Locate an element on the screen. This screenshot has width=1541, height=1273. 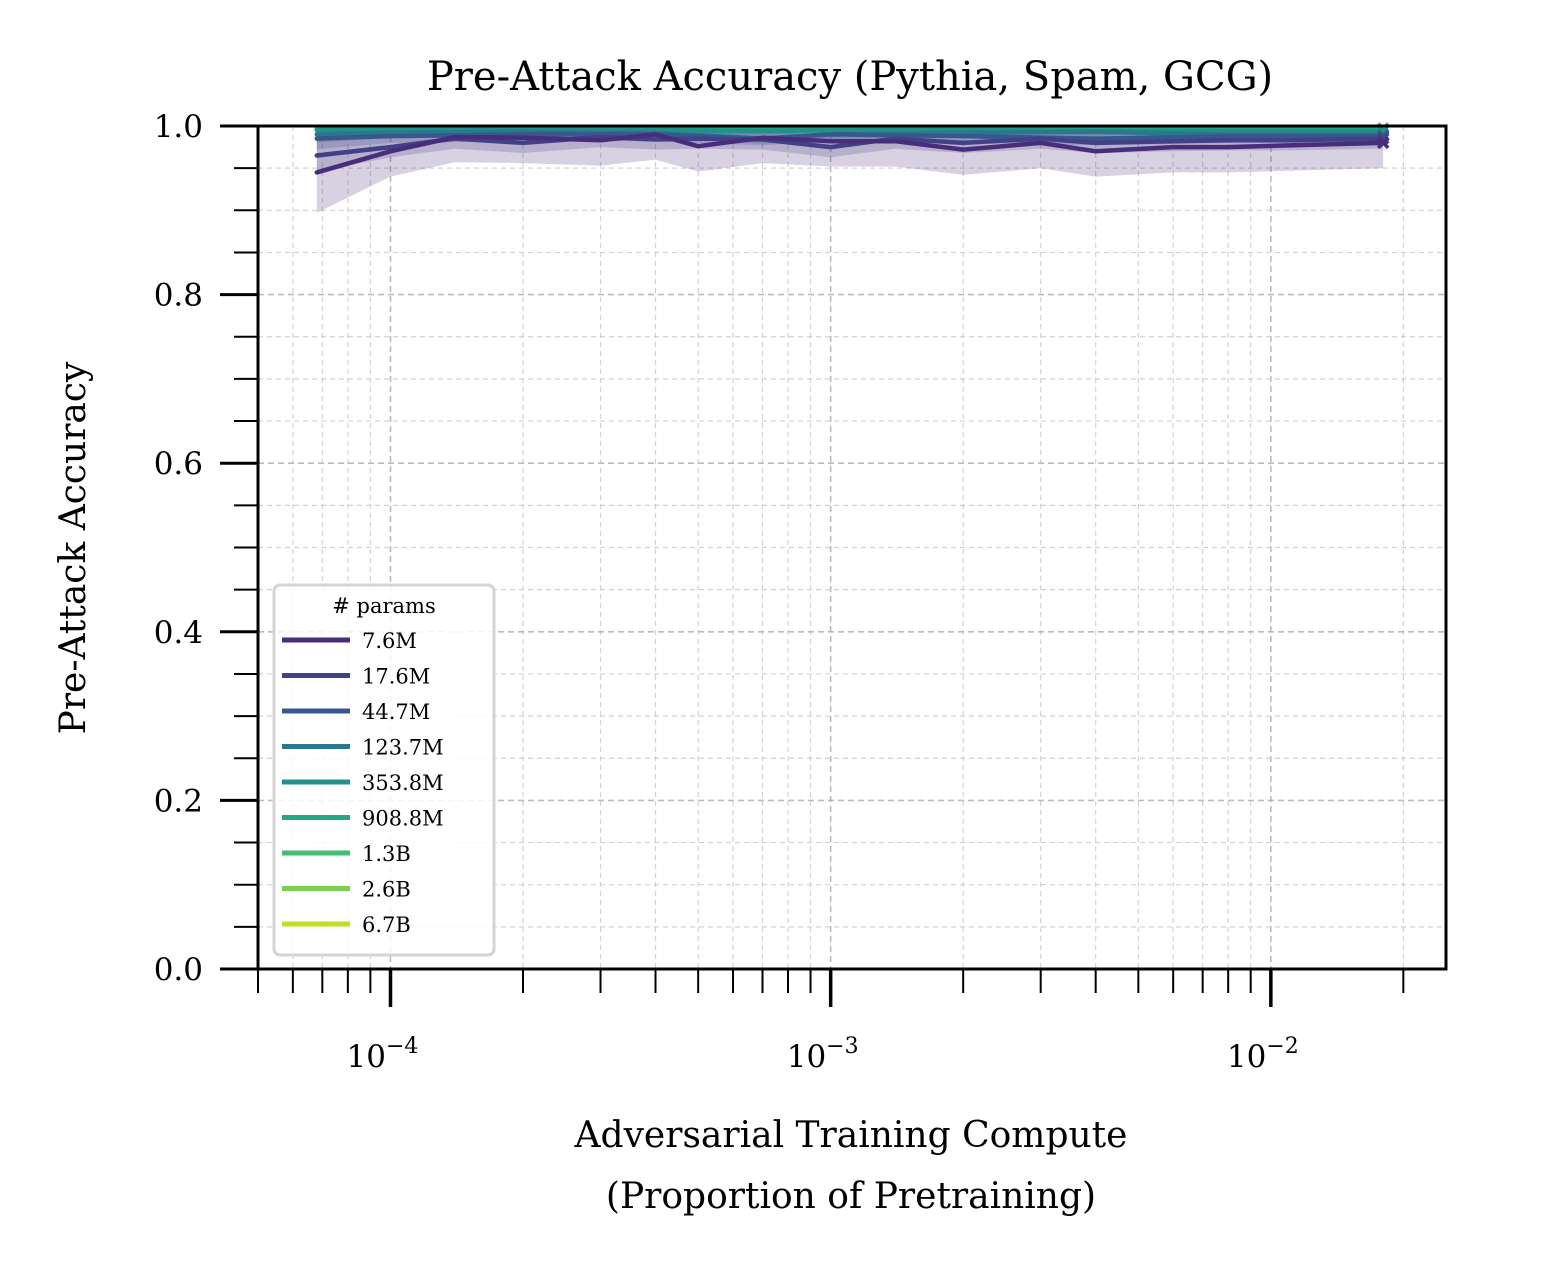
legend-label-6.7B: 6.7B is located at coordinates (386, 925).